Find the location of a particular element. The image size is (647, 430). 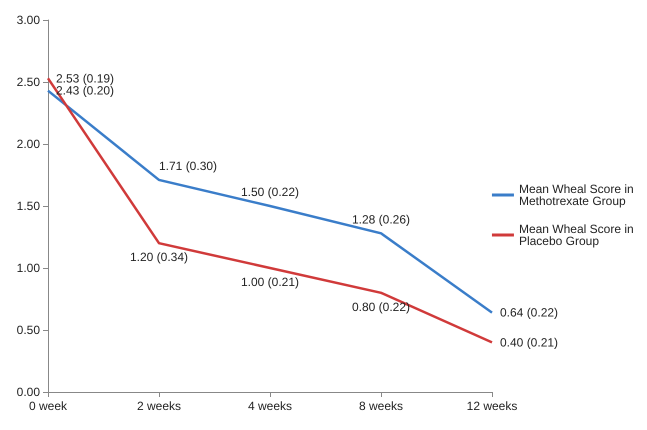

y-tick-label: 0.50 is located at coordinates (28, 330).